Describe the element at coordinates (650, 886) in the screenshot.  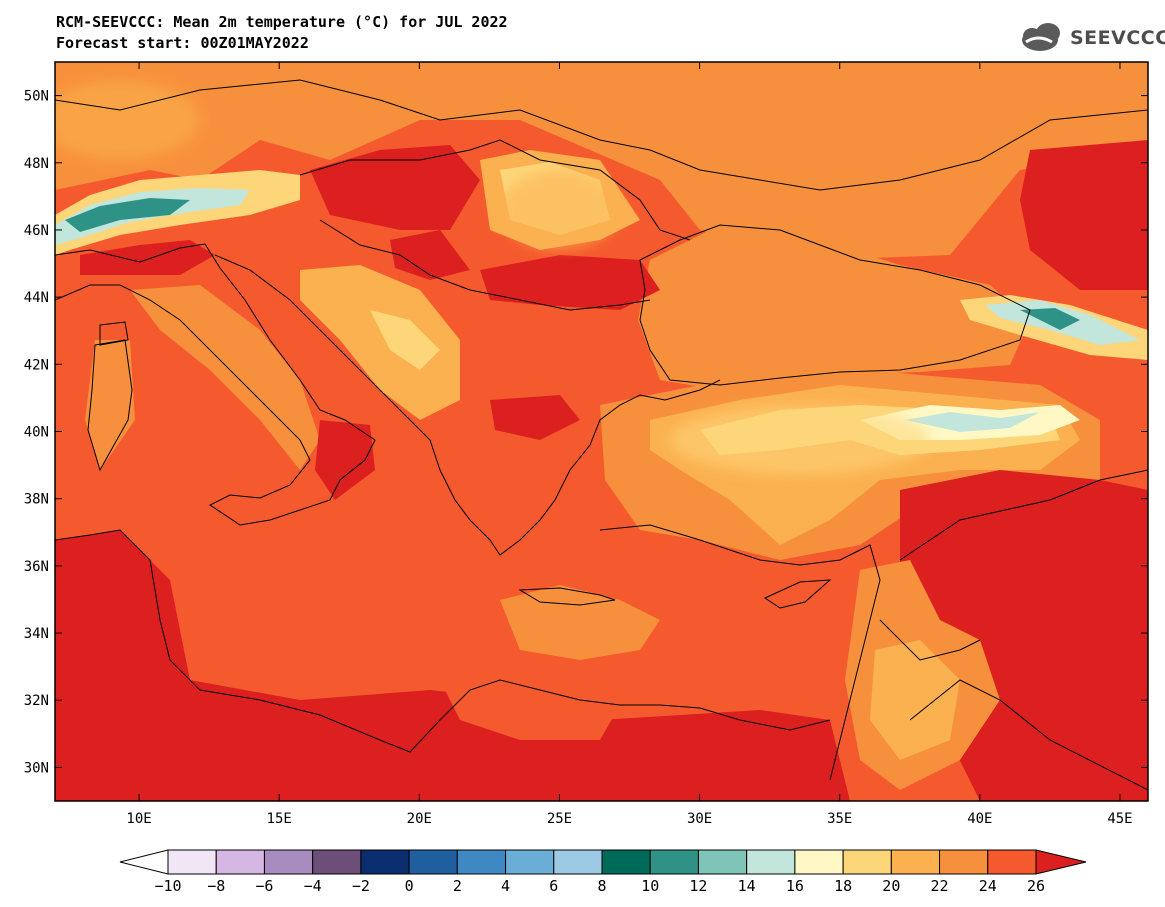
I see `colorbar-label: 10` at that location.